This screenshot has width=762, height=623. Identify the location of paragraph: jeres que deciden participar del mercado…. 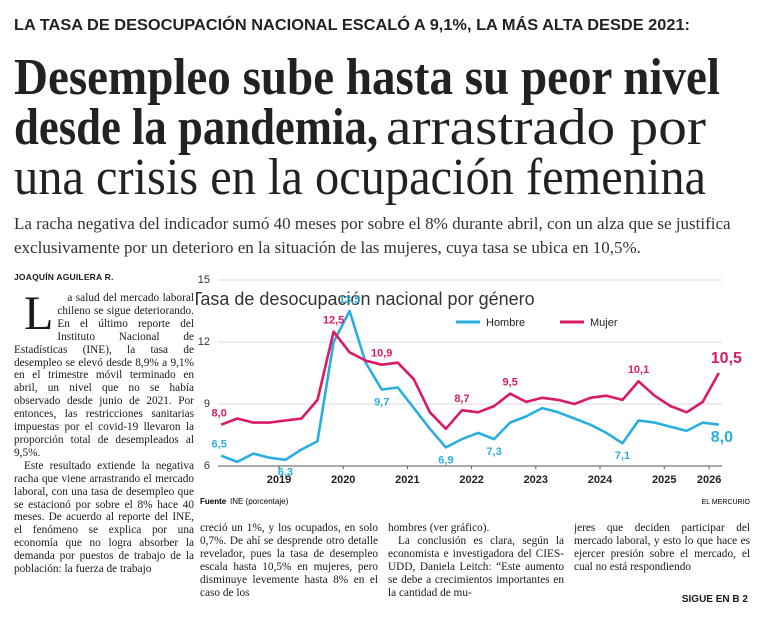
(662, 547).